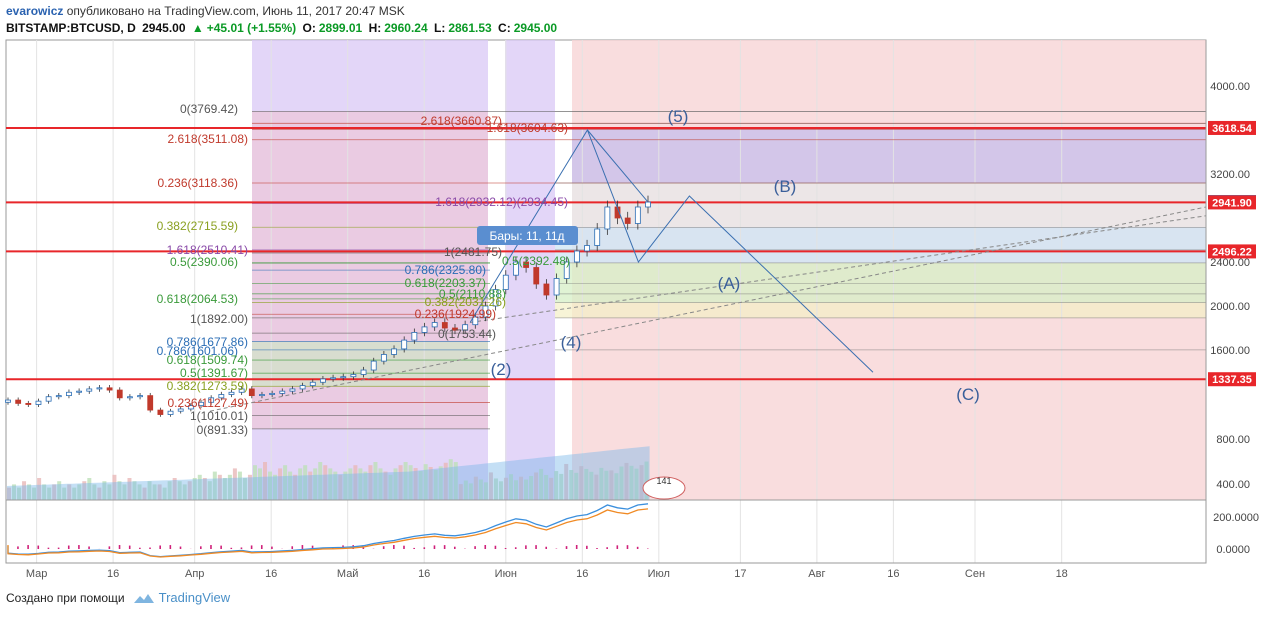 The width and height of the screenshot is (1270, 618). I want to click on elliott-wave-path, so click(618, 166).